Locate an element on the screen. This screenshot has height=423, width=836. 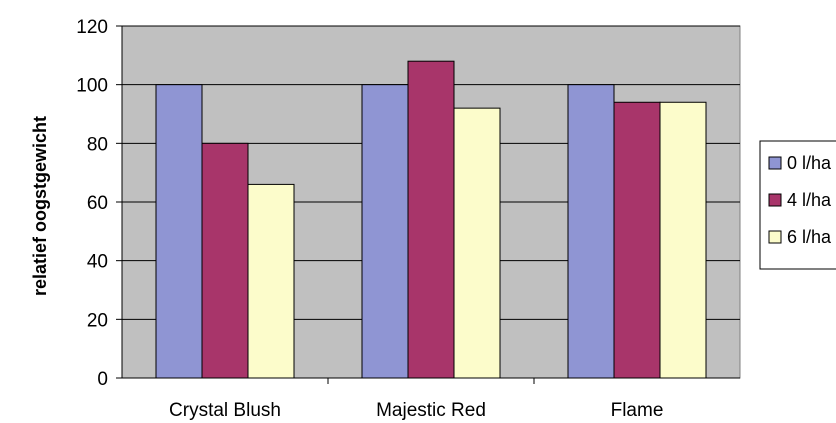
x-tick-label: Majestic Red is located at coordinates (431, 410).